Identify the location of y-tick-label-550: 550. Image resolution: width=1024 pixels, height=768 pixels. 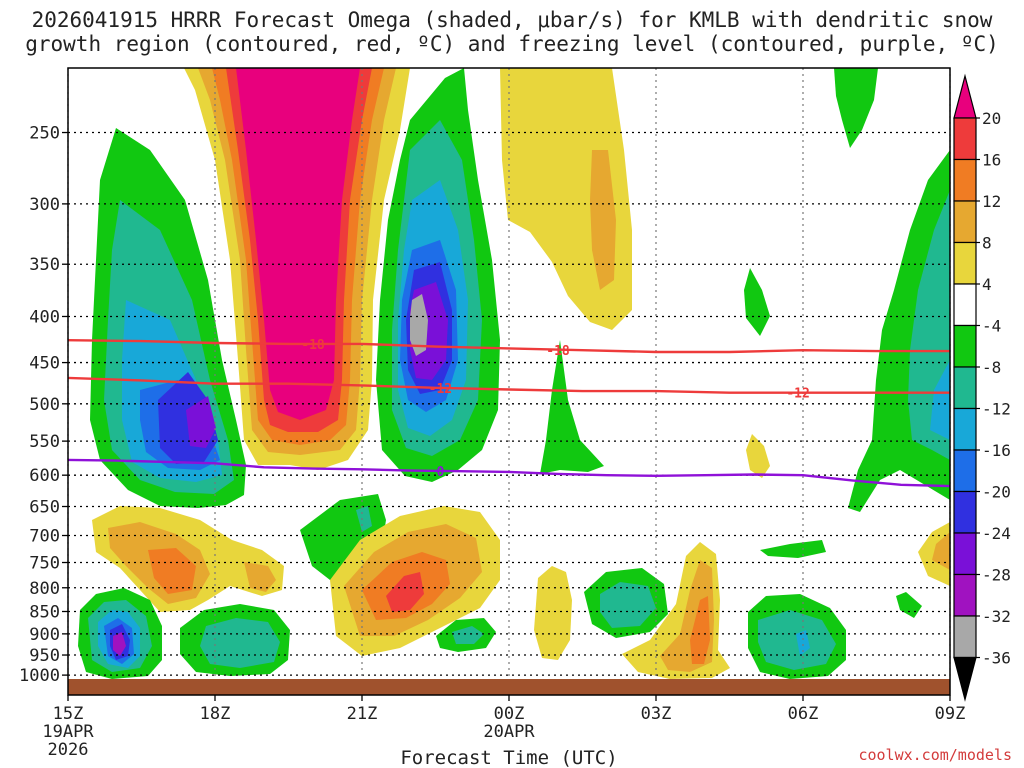
(44, 442).